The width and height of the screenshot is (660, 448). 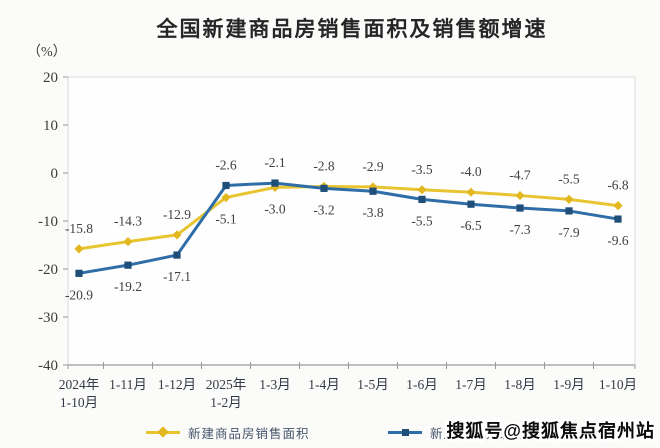 I want to click on y-axis-tick-label: -10, so click(x=48, y=222).